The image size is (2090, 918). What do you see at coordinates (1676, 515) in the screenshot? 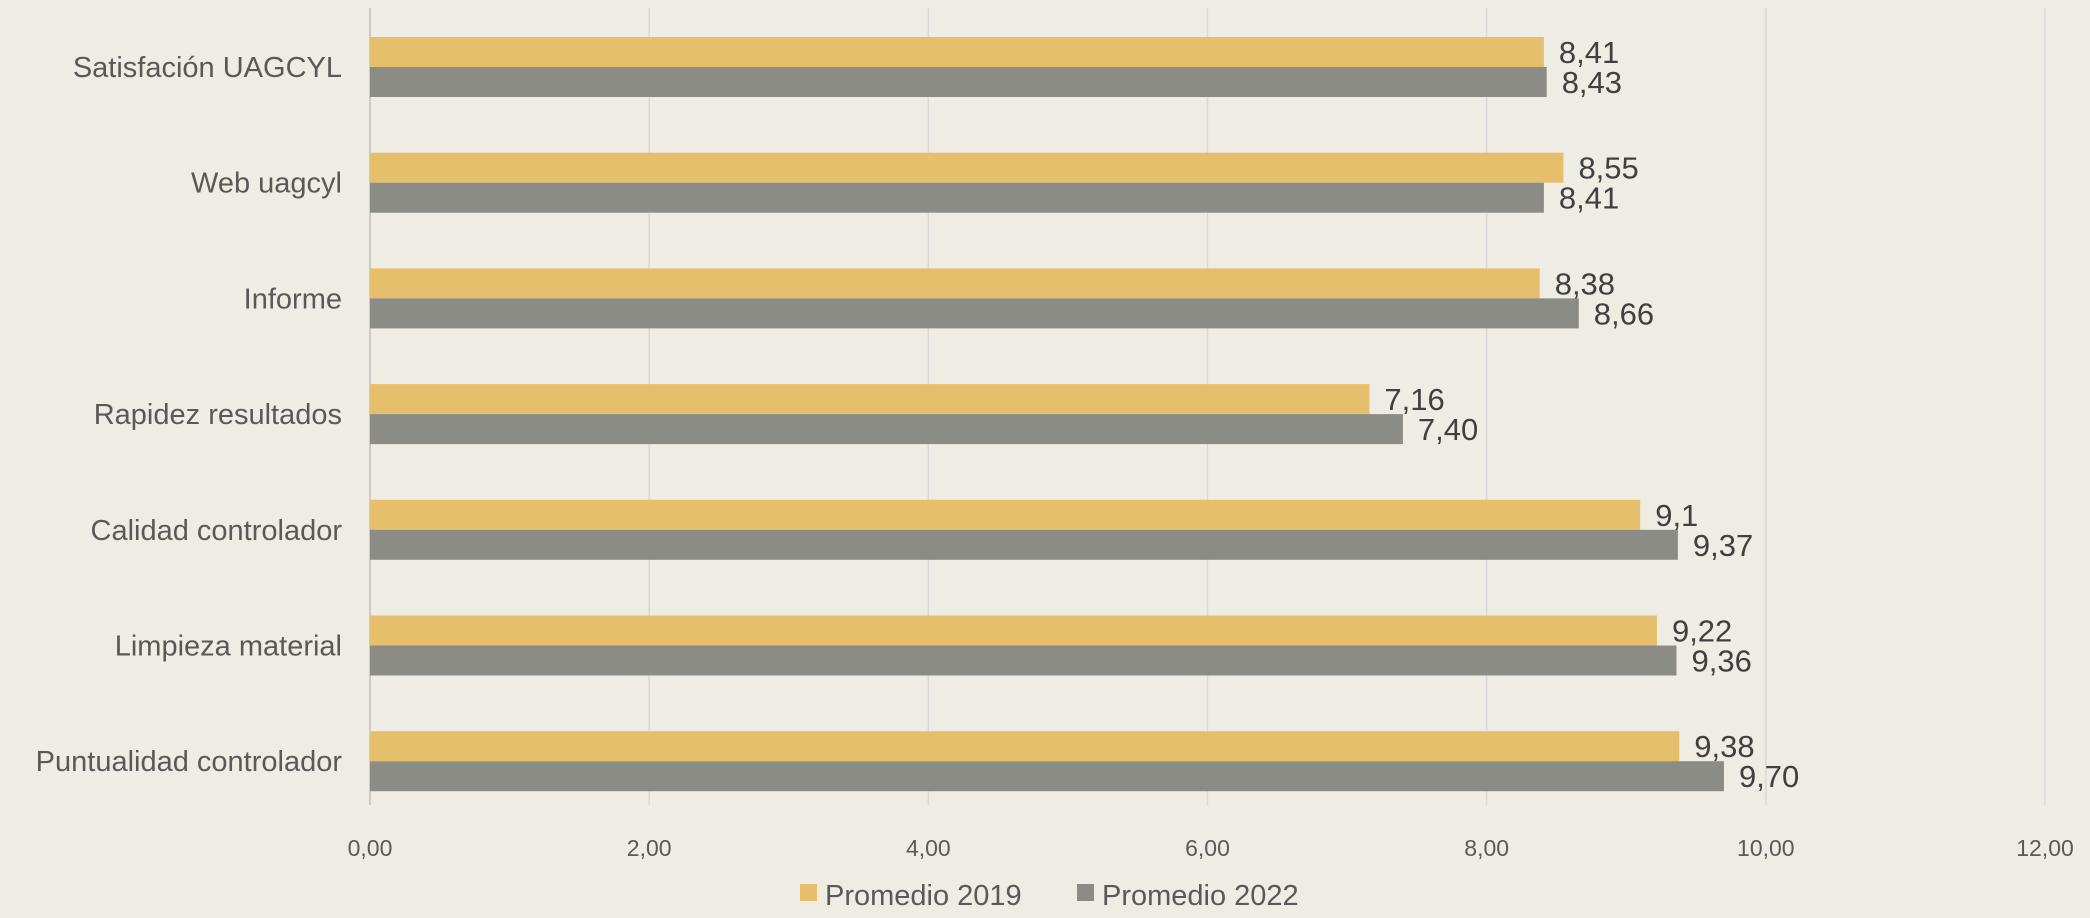
I see `data-label: 9,1` at bounding box center [1676, 515].